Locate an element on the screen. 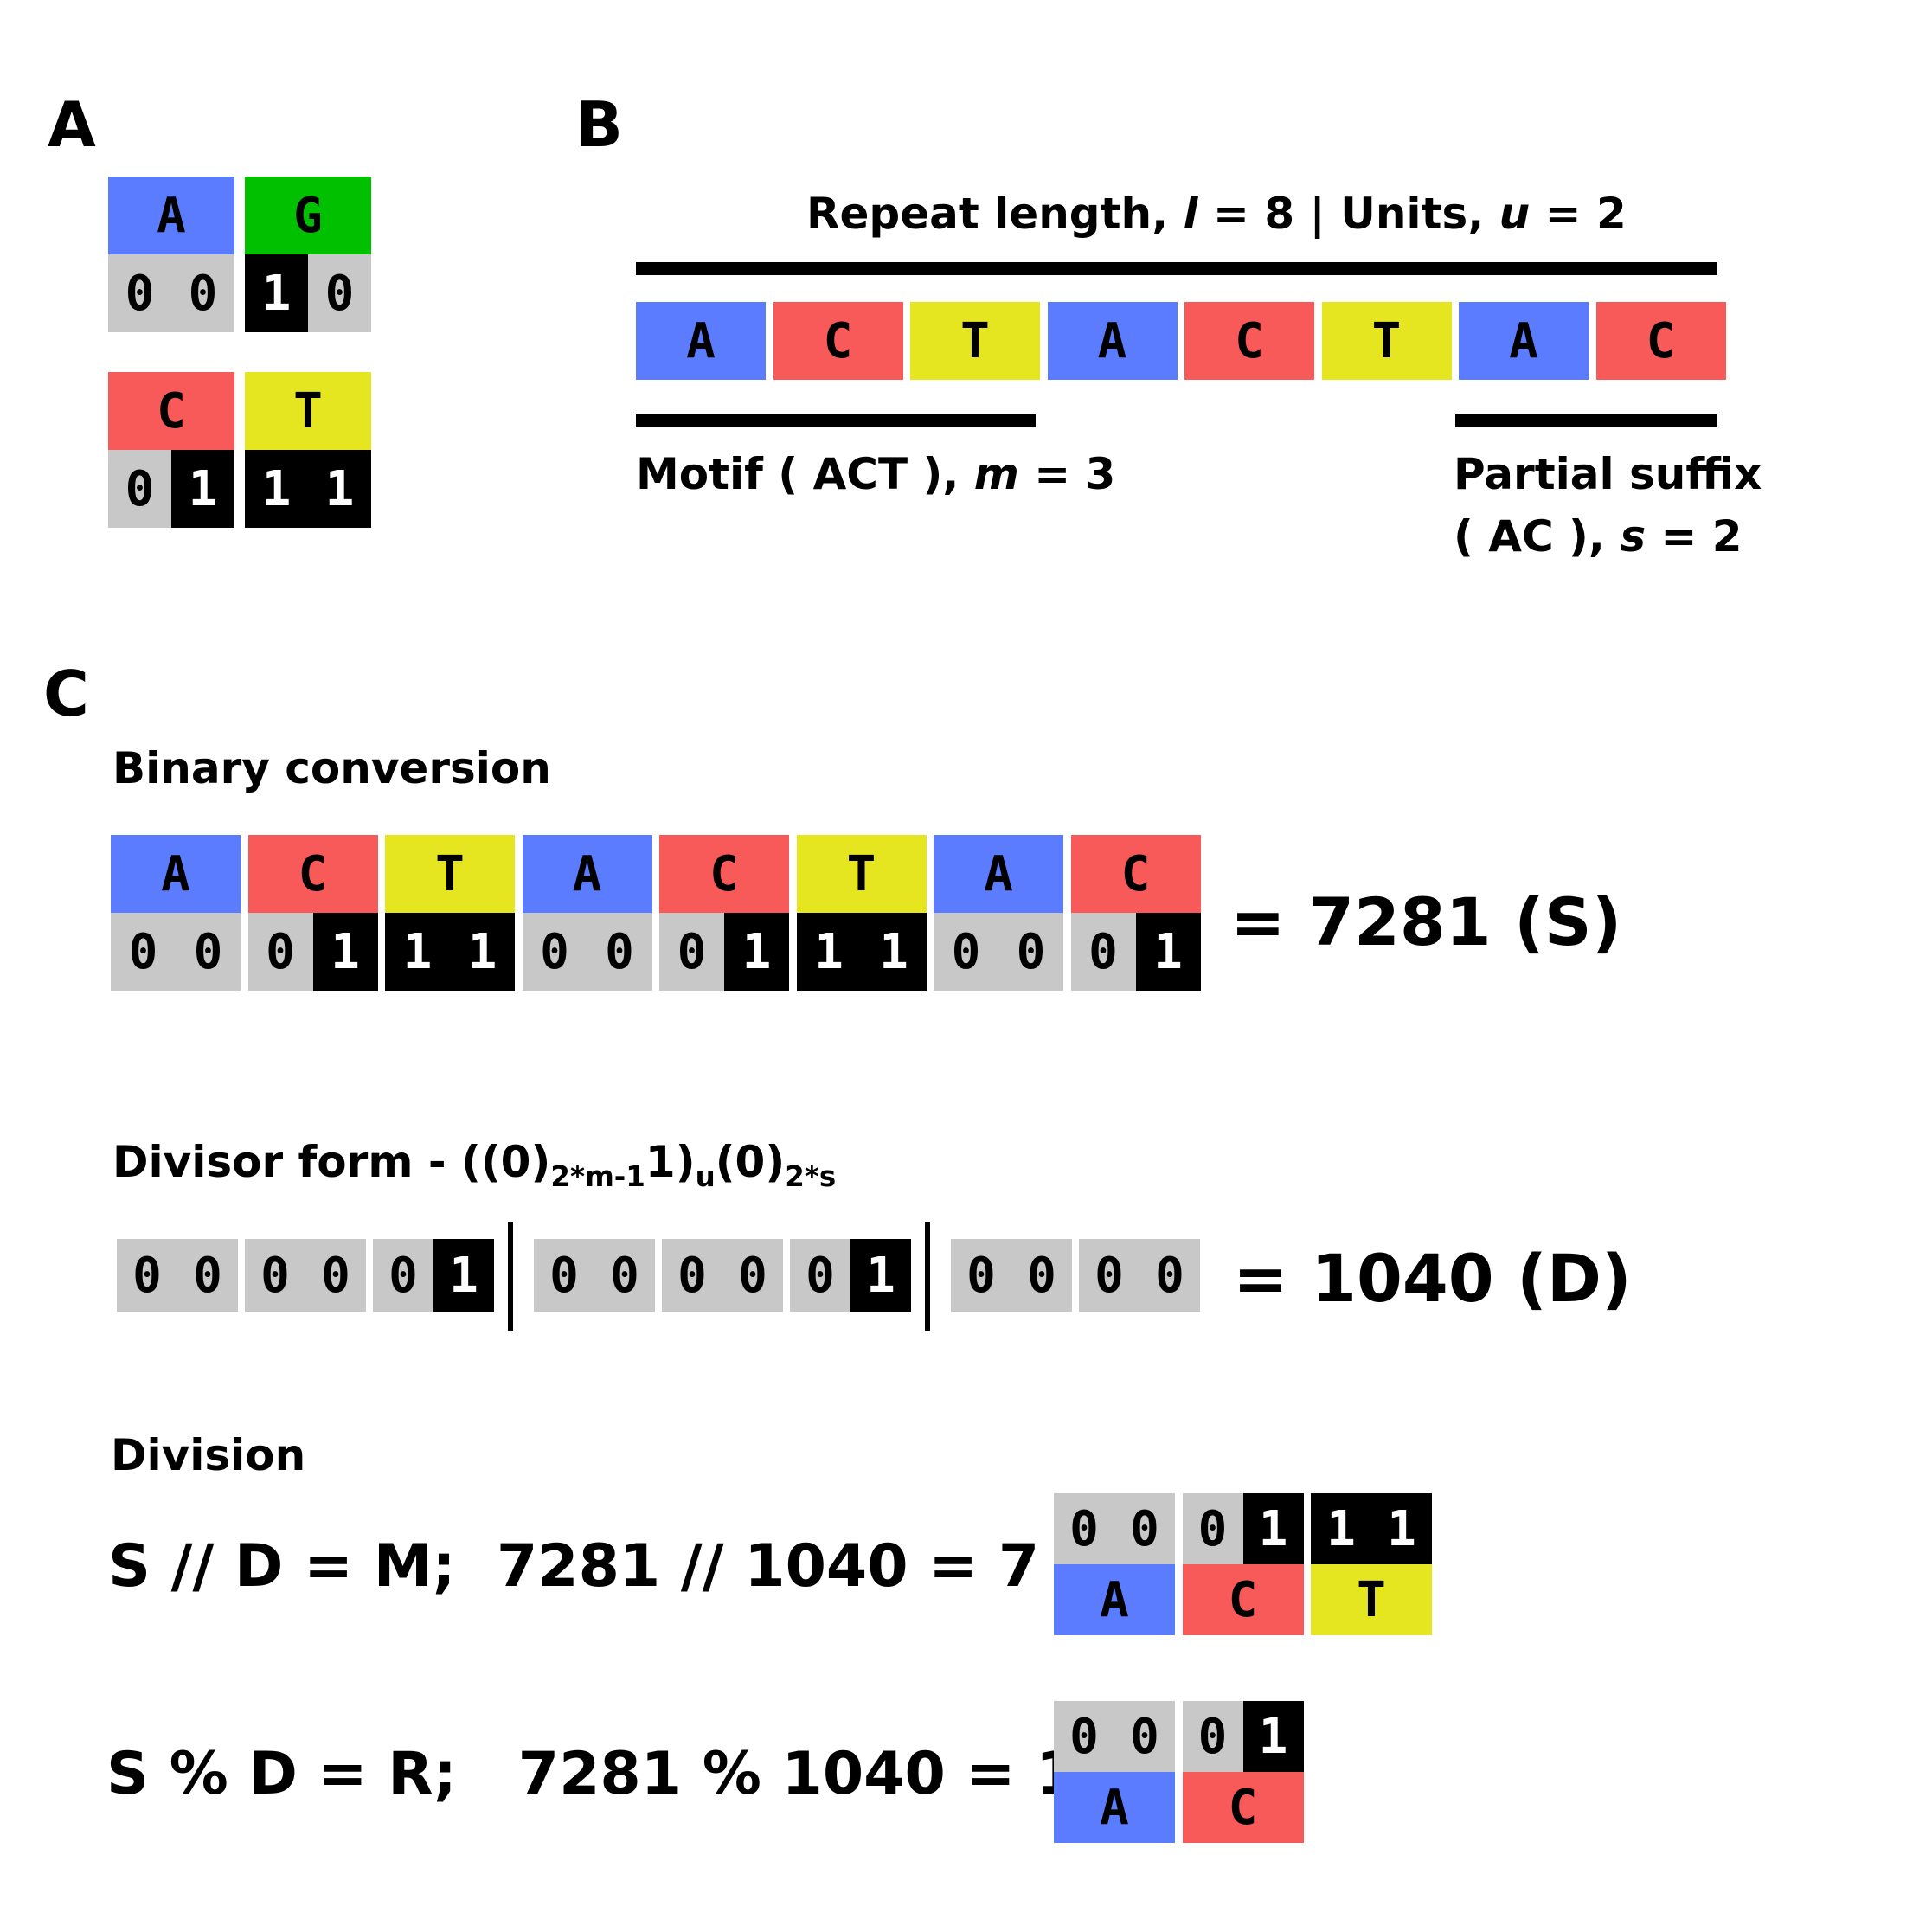 The width and height of the screenshot is (1932, 1932). binary-result: = 7281 (S) is located at coordinates (1426, 921).